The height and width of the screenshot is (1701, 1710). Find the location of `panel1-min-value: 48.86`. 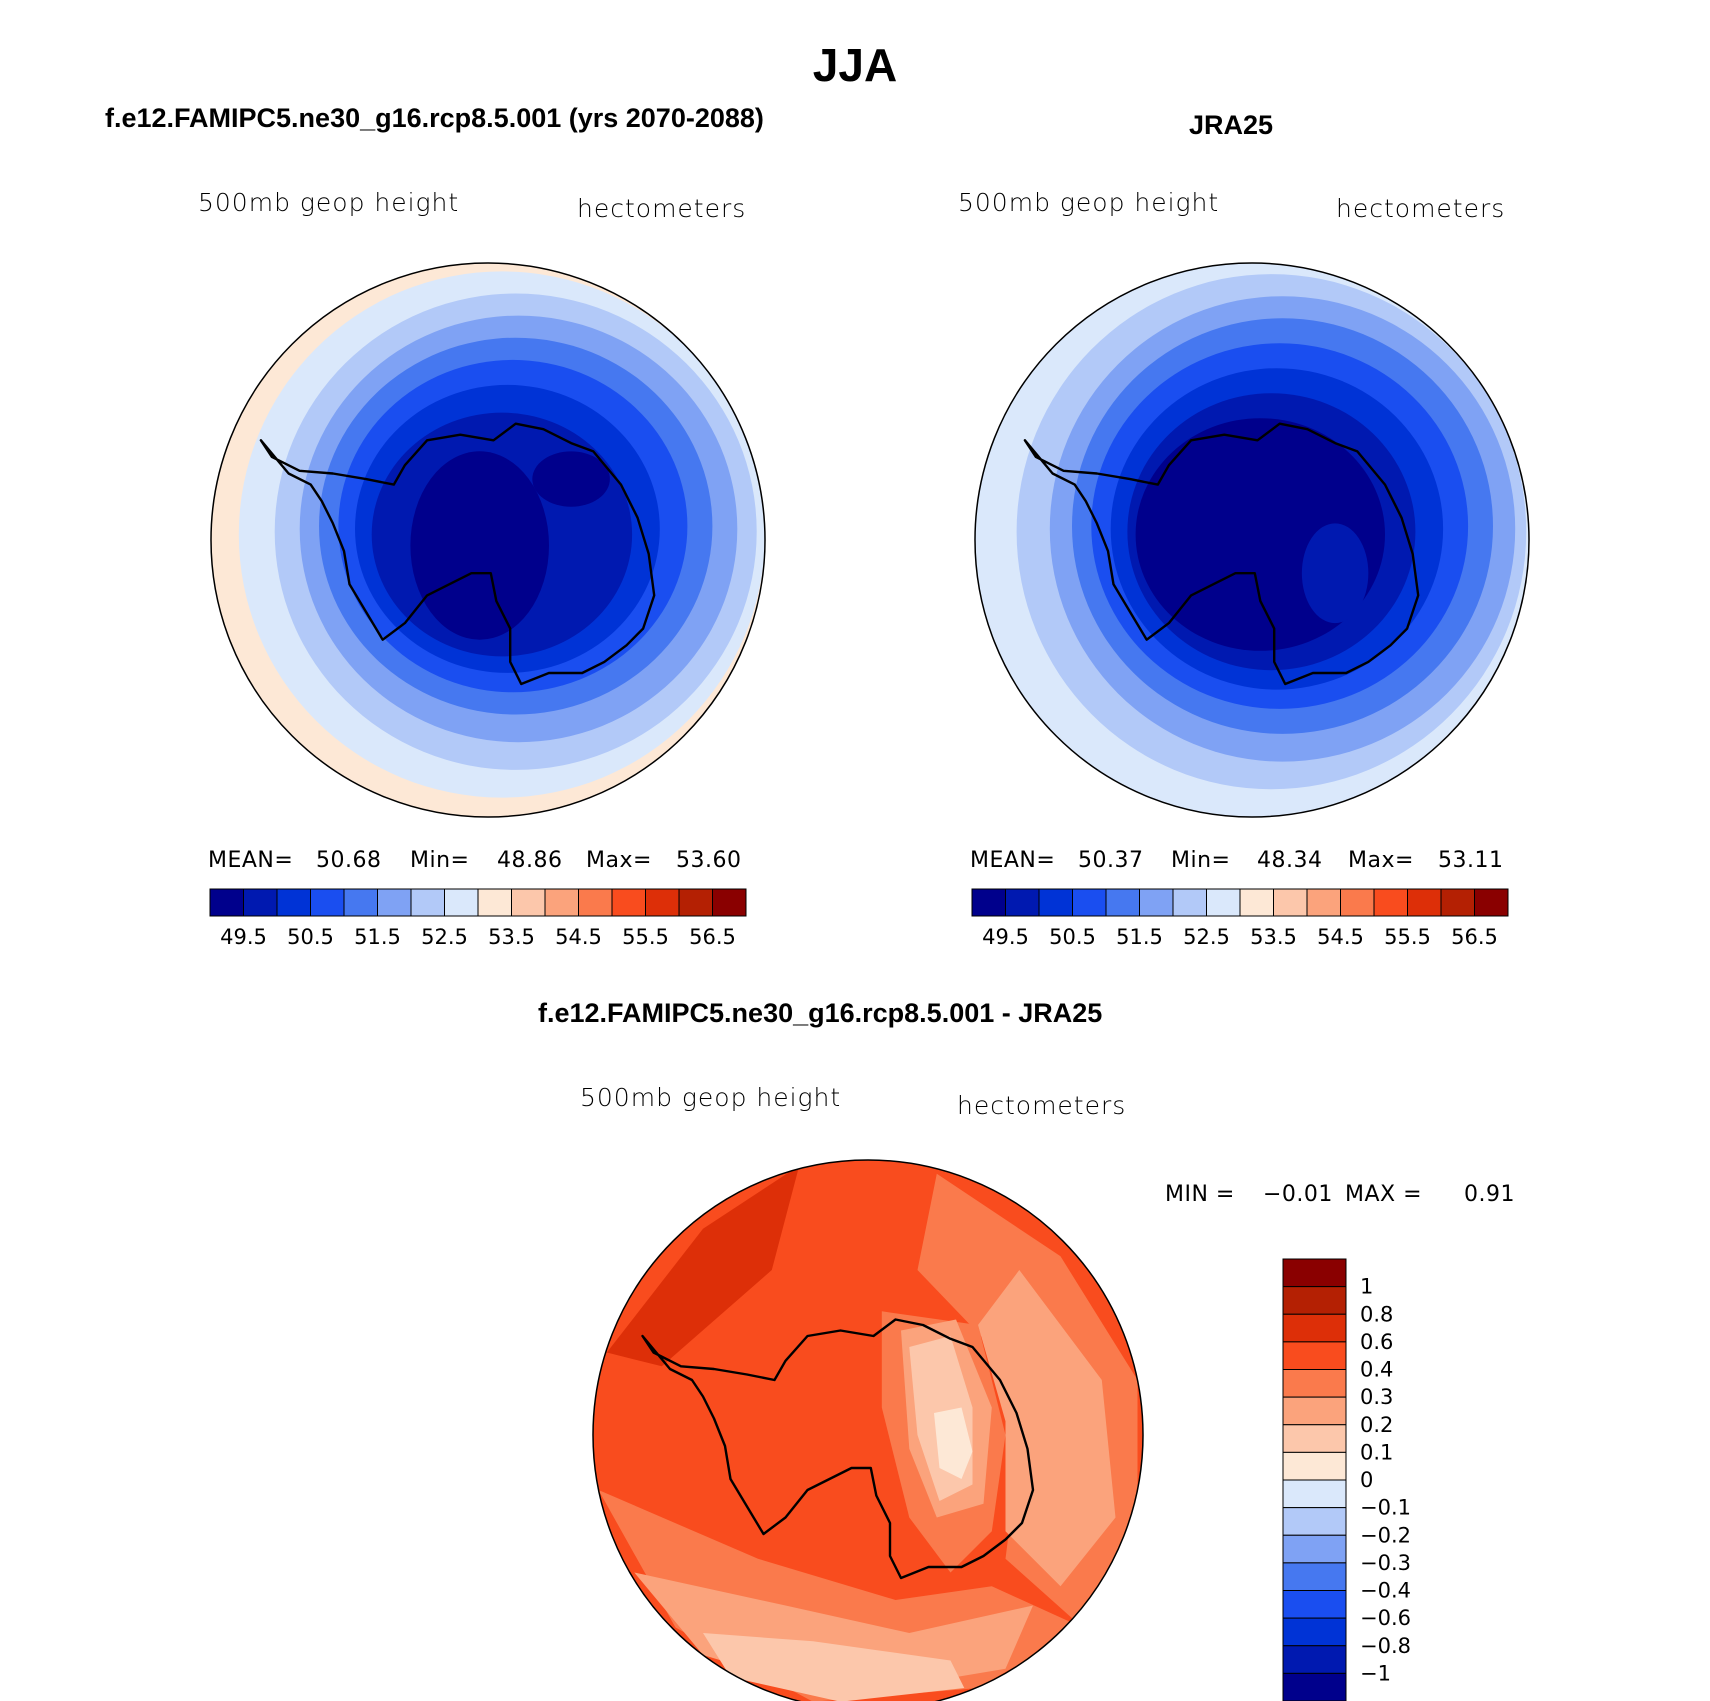

panel1-min-value: 48.86 is located at coordinates (530, 860).